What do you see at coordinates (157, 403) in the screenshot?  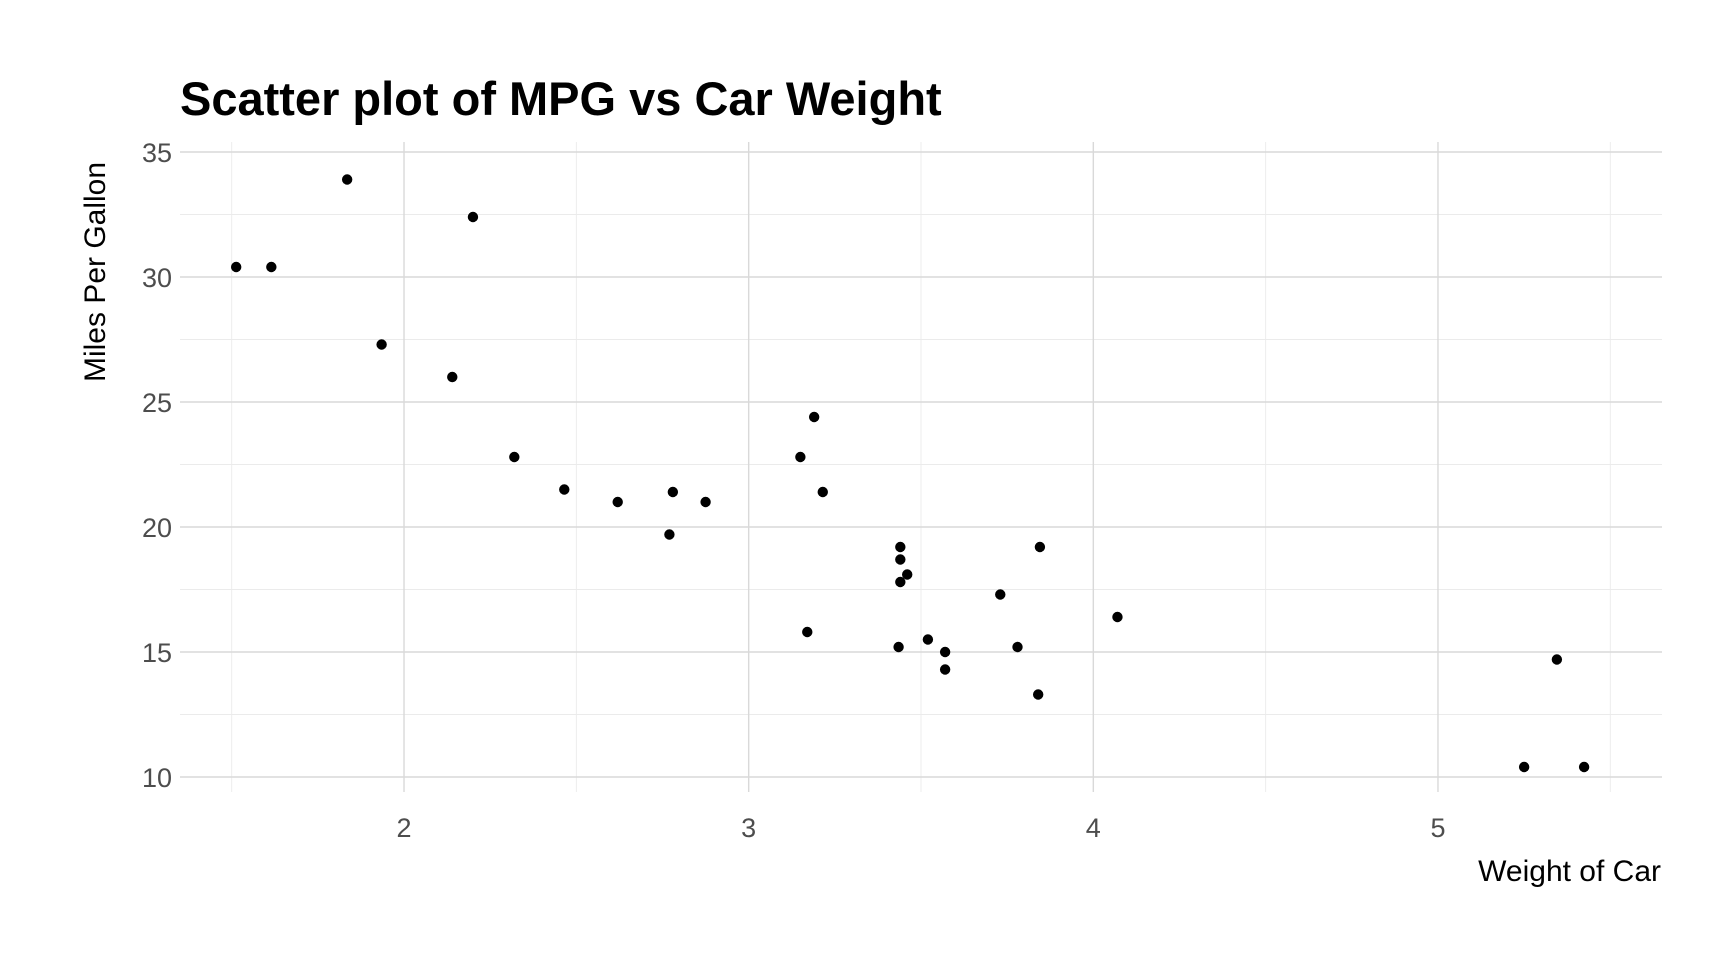 I see `y-tick-label: 25` at bounding box center [157, 403].